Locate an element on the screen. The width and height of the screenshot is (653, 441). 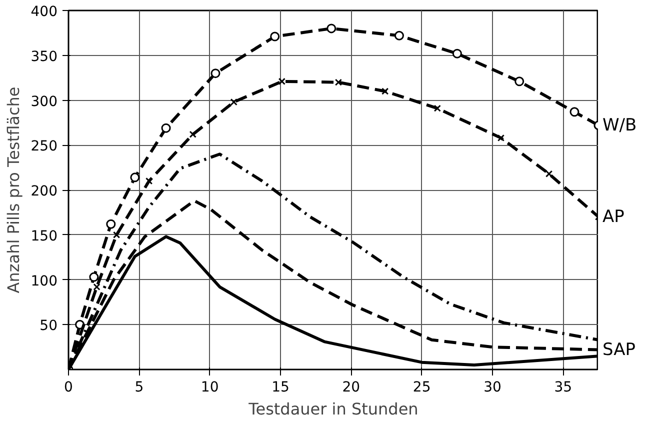
y-axis-title: Anzahl Pills pro Testfläche is located at coordinates (13, 190).